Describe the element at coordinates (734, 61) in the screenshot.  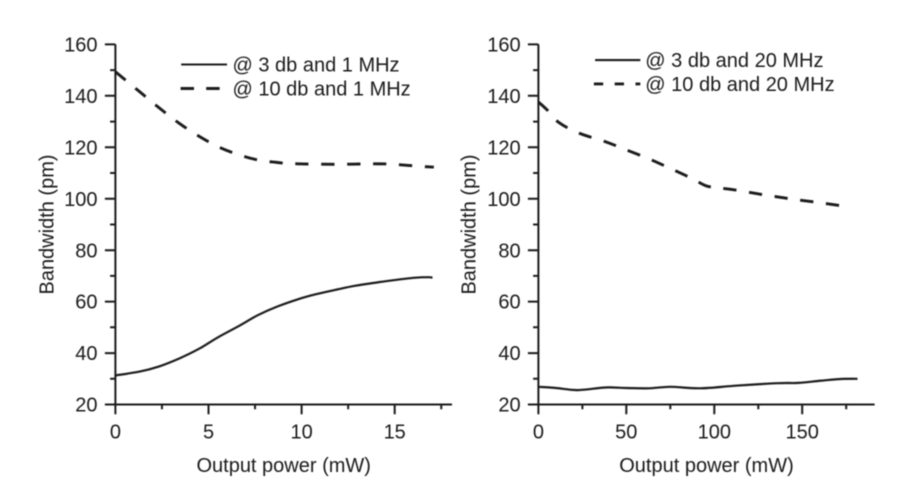
I see `svg-text: @ 3 db and 20 MHz` at that location.